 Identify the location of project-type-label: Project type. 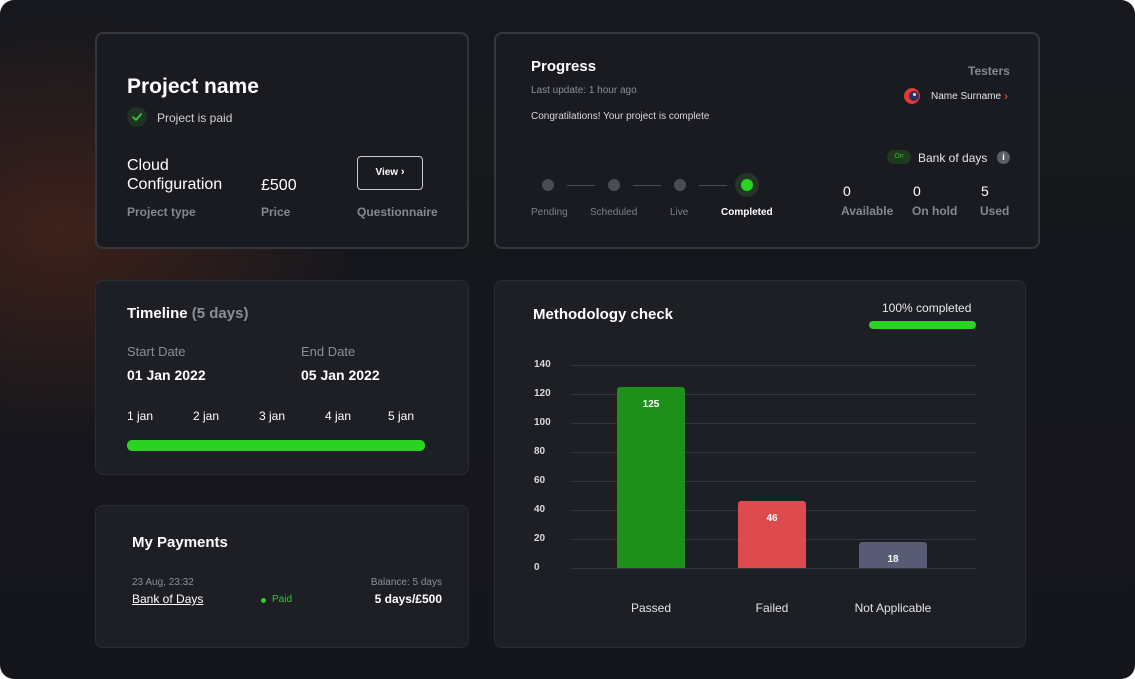
(161, 212).